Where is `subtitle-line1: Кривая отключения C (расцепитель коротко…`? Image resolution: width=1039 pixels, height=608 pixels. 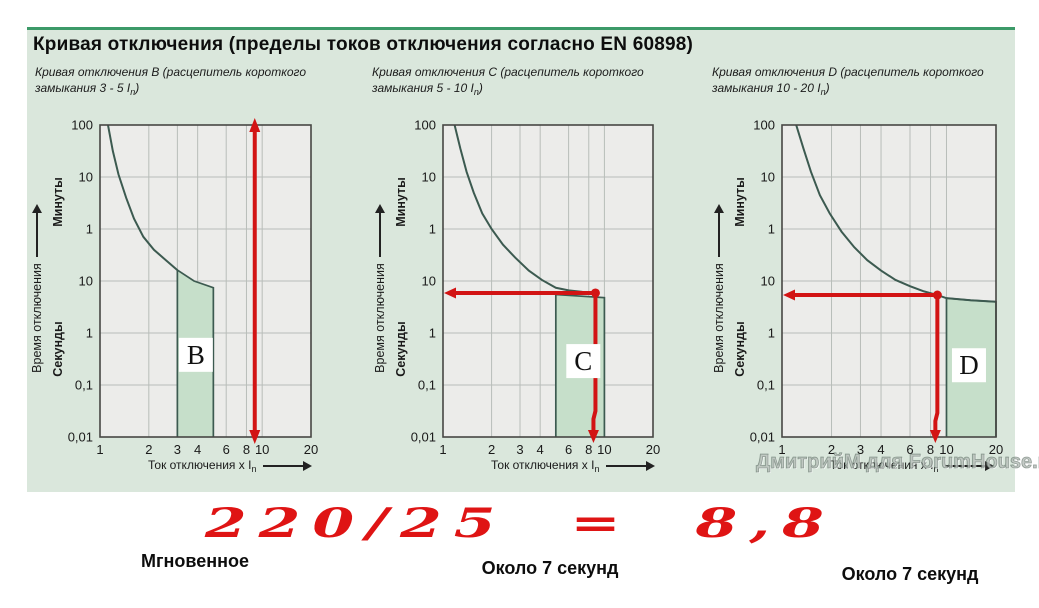
subtitle-line1: Кривая отключения C (расцепитель коротко… is located at coordinates (508, 72).